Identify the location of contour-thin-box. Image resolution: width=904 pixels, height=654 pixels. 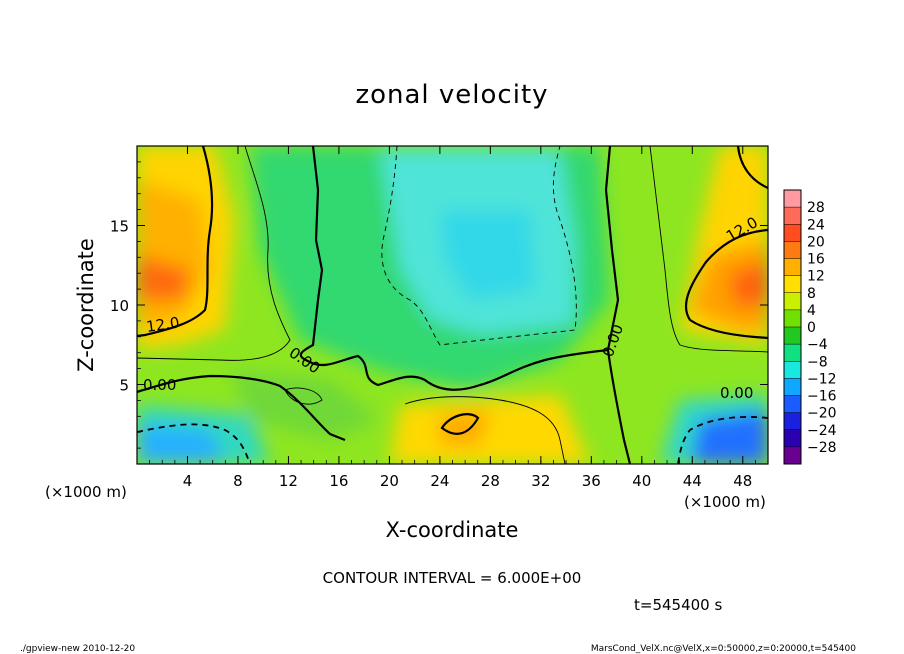
(303, 396).